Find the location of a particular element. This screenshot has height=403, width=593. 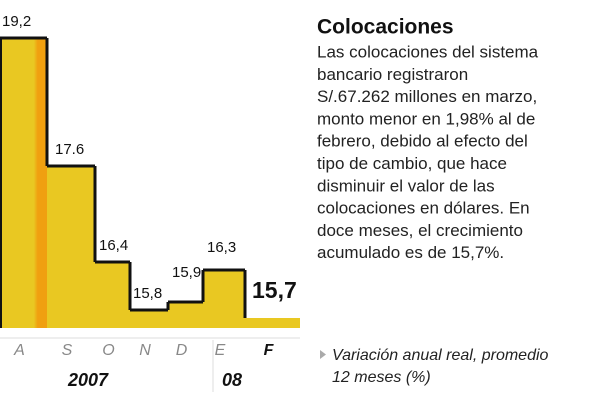

value-label: 16,4 is located at coordinates (113, 245).